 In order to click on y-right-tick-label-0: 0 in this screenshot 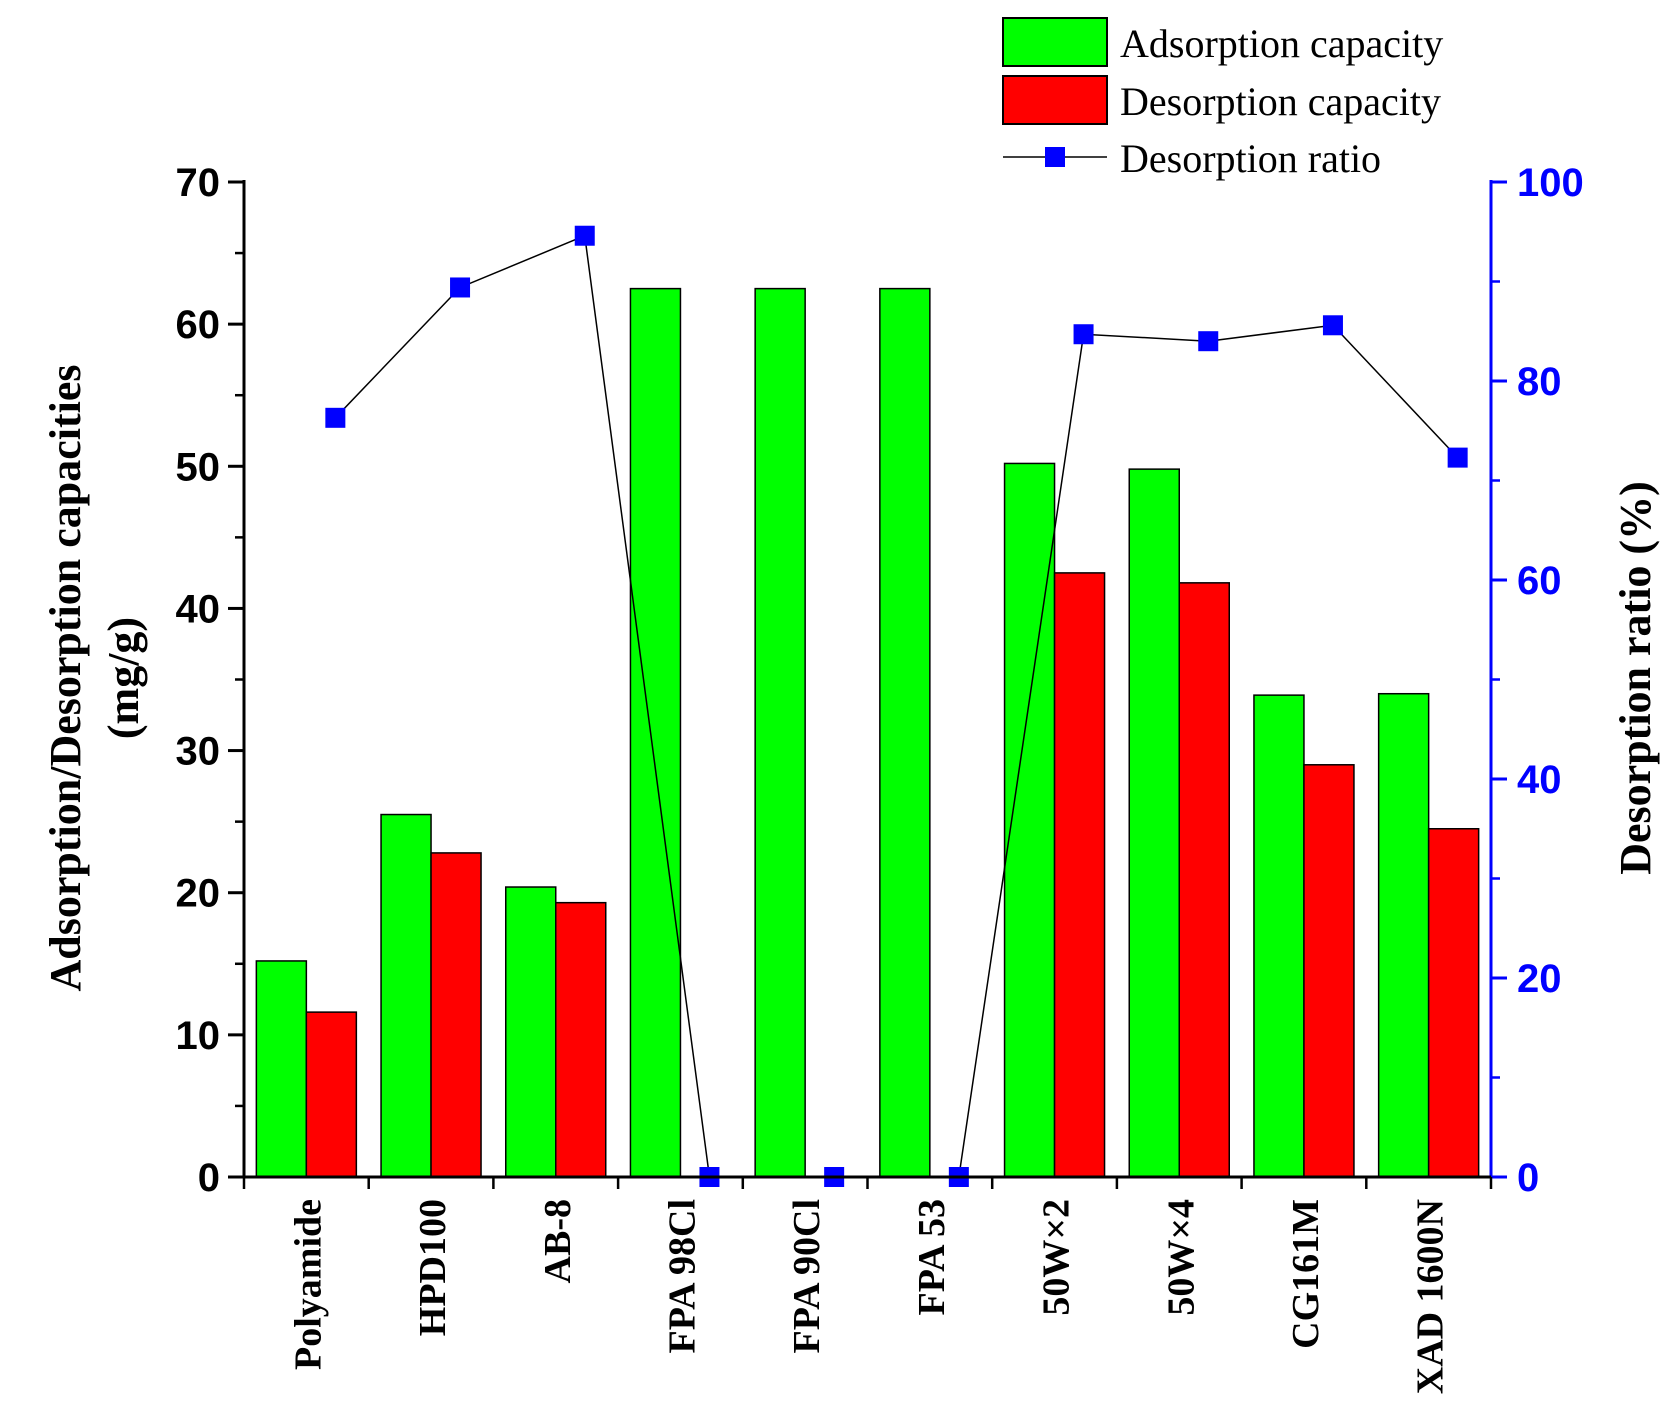, I will do `click(1528, 1178)`.